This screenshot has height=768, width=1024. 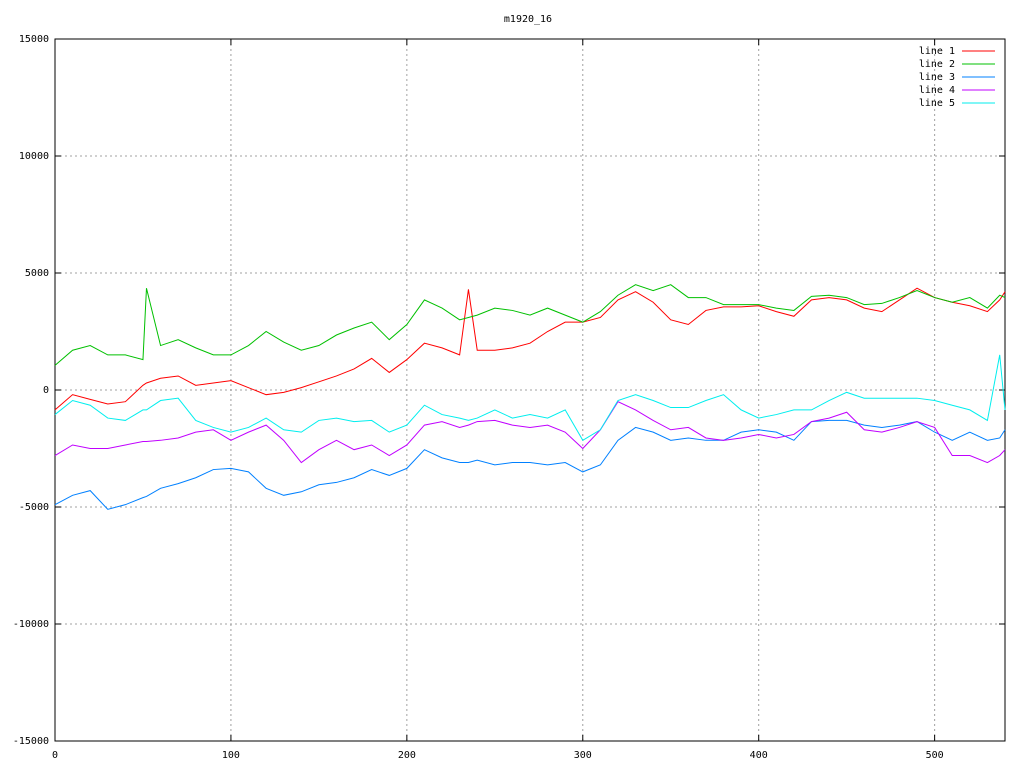 I want to click on y-tick-label: -10000, so click(x=31, y=624).